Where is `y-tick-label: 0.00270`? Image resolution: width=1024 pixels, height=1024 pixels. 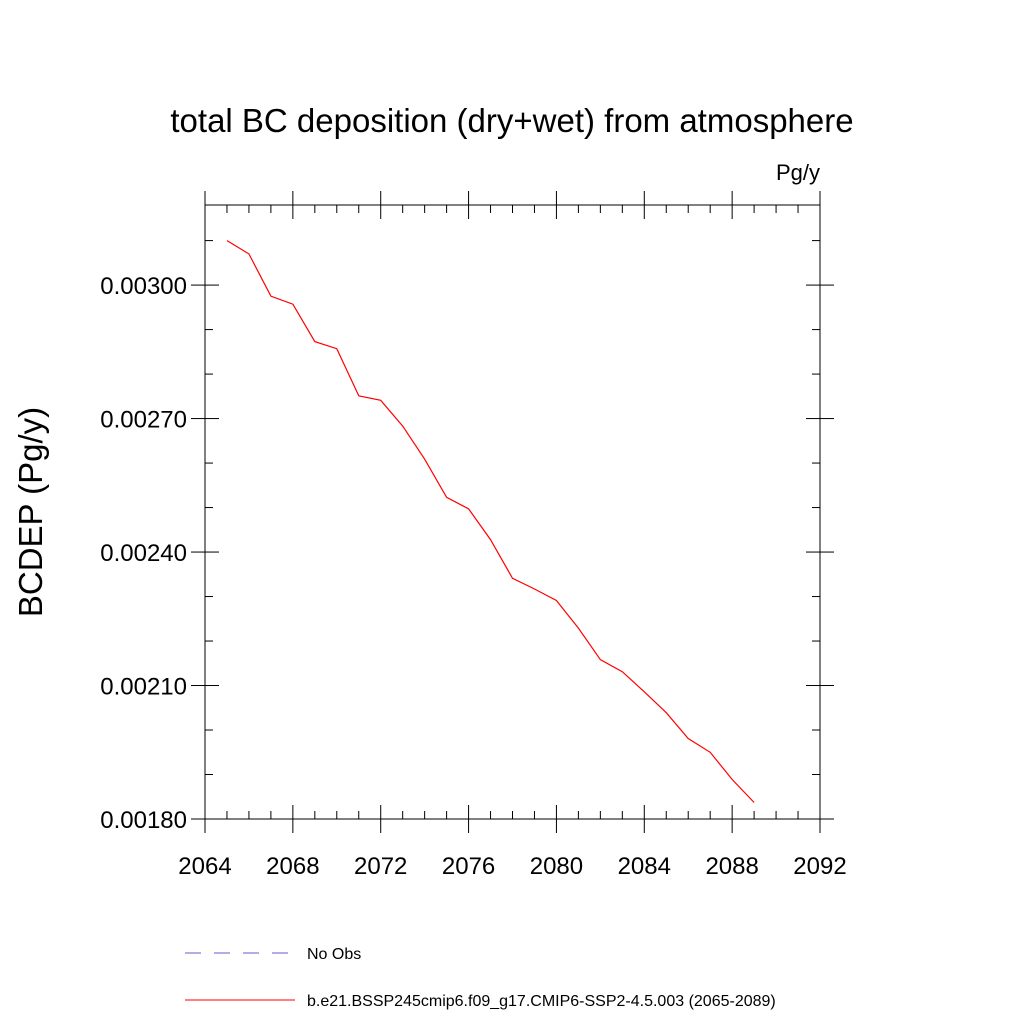
y-tick-label: 0.00270 is located at coordinates (143, 420).